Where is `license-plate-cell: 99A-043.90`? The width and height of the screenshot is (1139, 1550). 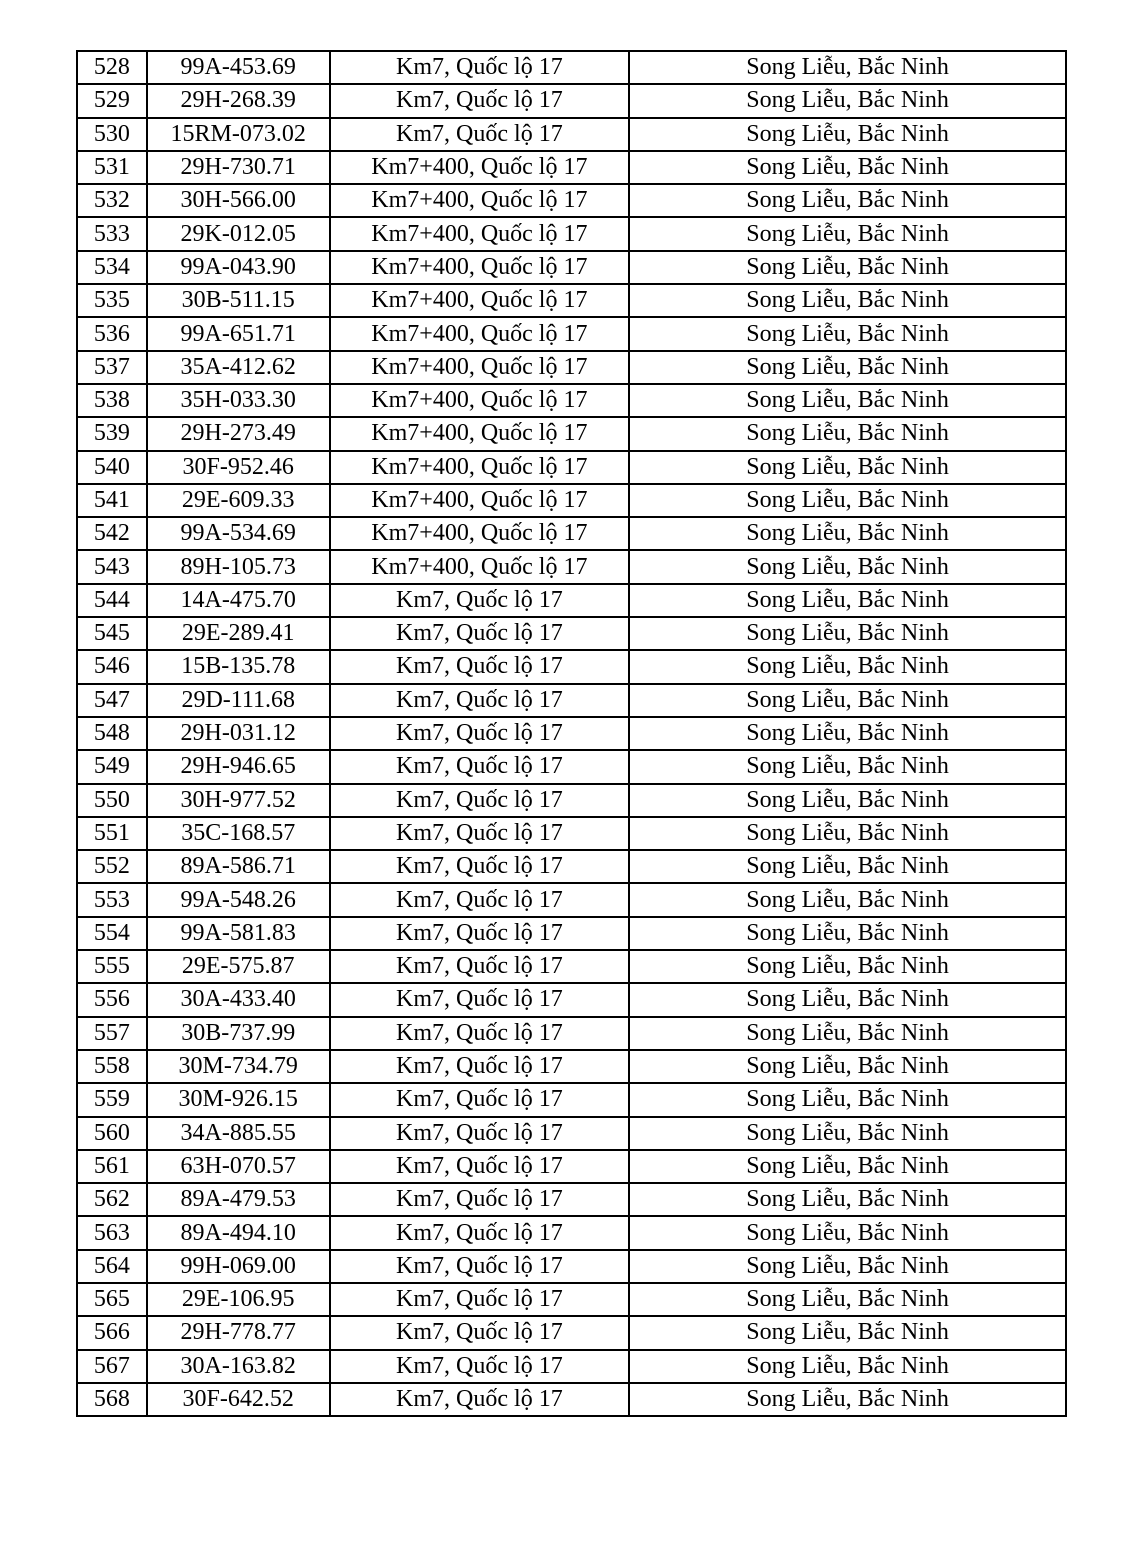
license-plate-cell: 99A-043.90 is located at coordinates (238, 267).